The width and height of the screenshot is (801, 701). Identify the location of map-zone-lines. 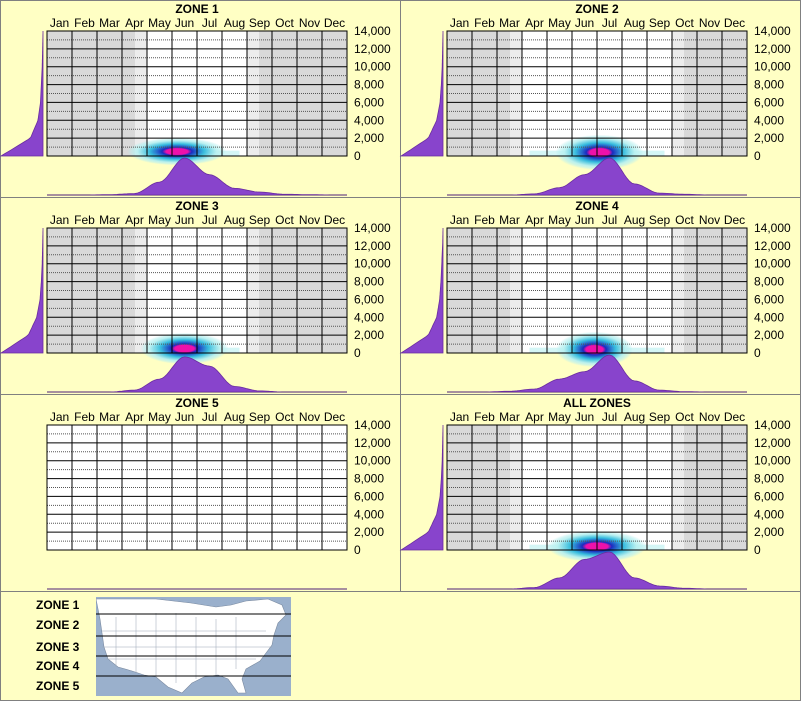
(193, 645).